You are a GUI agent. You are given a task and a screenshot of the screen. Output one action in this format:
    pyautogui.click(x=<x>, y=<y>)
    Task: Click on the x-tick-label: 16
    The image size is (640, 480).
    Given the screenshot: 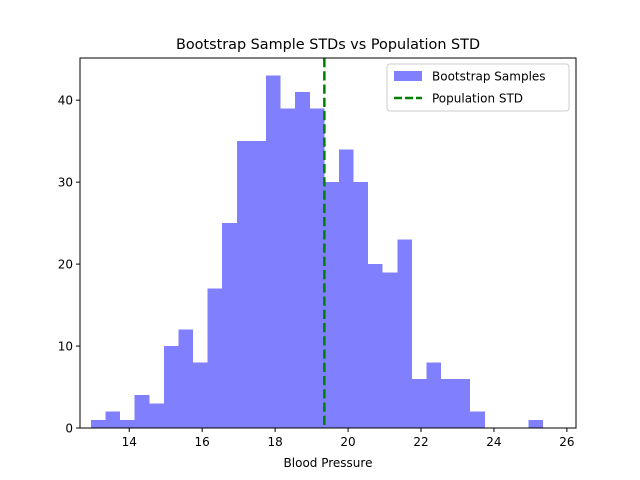 What is the action you would take?
    pyautogui.click(x=202, y=442)
    